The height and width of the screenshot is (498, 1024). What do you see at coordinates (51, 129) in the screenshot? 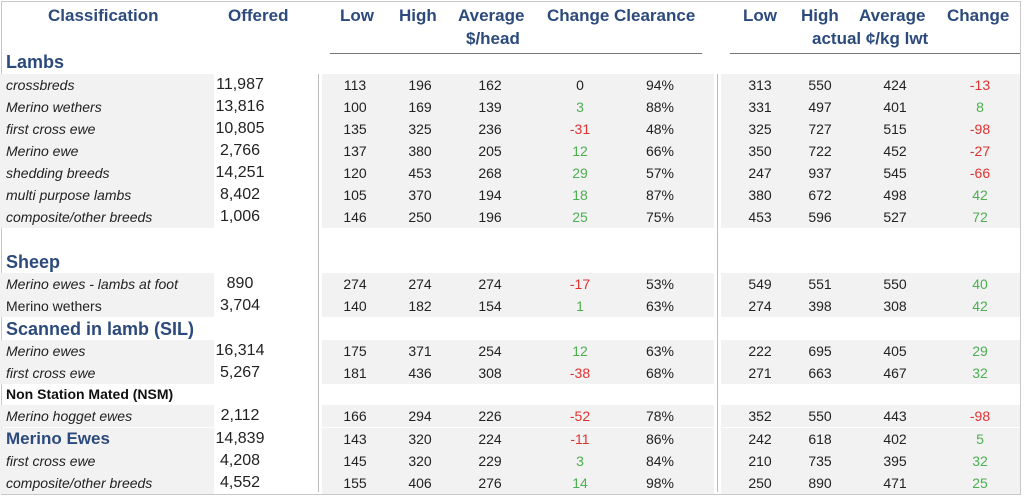
I see `row-label: first cross ewe` at bounding box center [51, 129].